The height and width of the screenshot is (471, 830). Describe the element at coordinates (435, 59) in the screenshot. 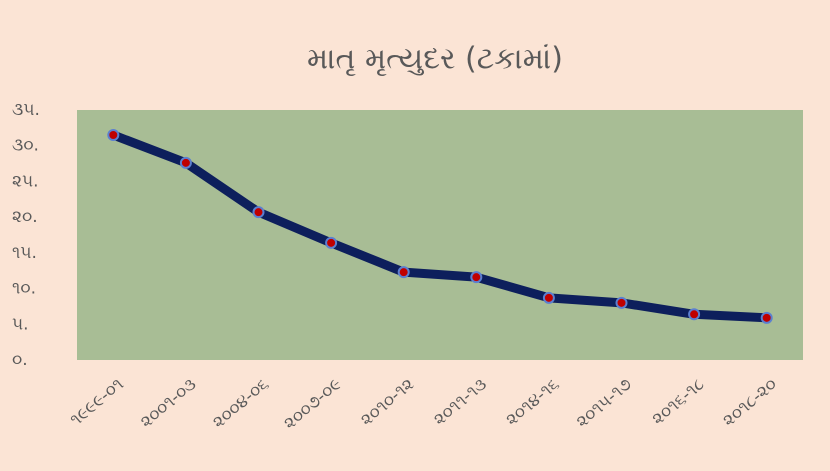

I see `chart-title: માતૃ મૃત્યુદર (ટકામાં)` at that location.